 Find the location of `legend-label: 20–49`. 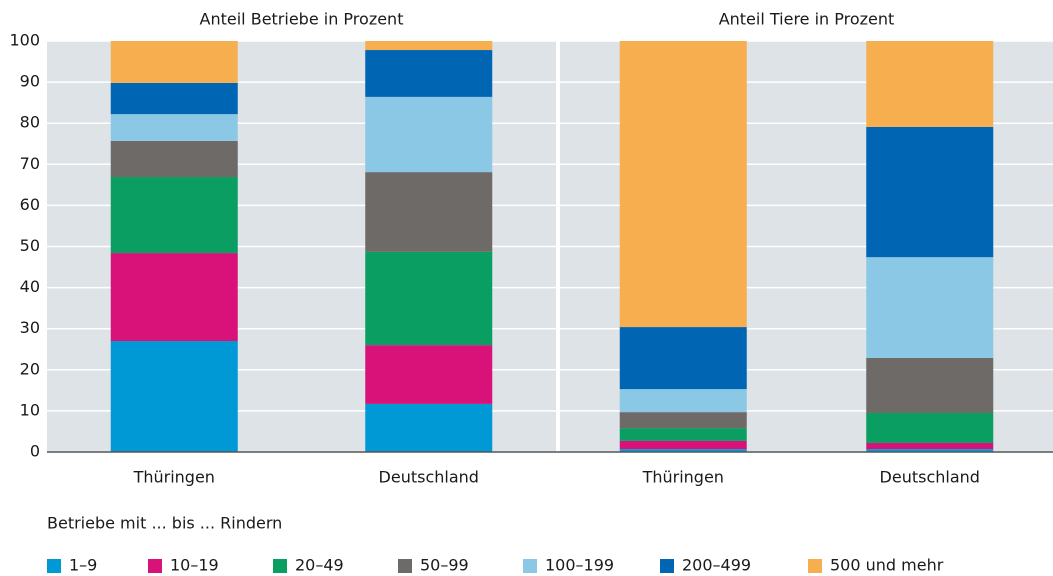

legend-label: 20–49 is located at coordinates (319, 565).